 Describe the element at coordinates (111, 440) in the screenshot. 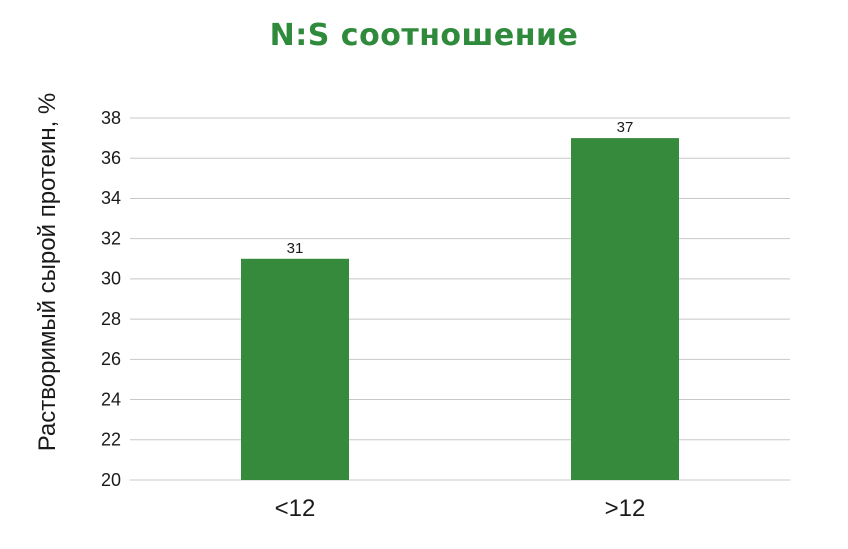

I see `y-tick-label: 22` at that location.